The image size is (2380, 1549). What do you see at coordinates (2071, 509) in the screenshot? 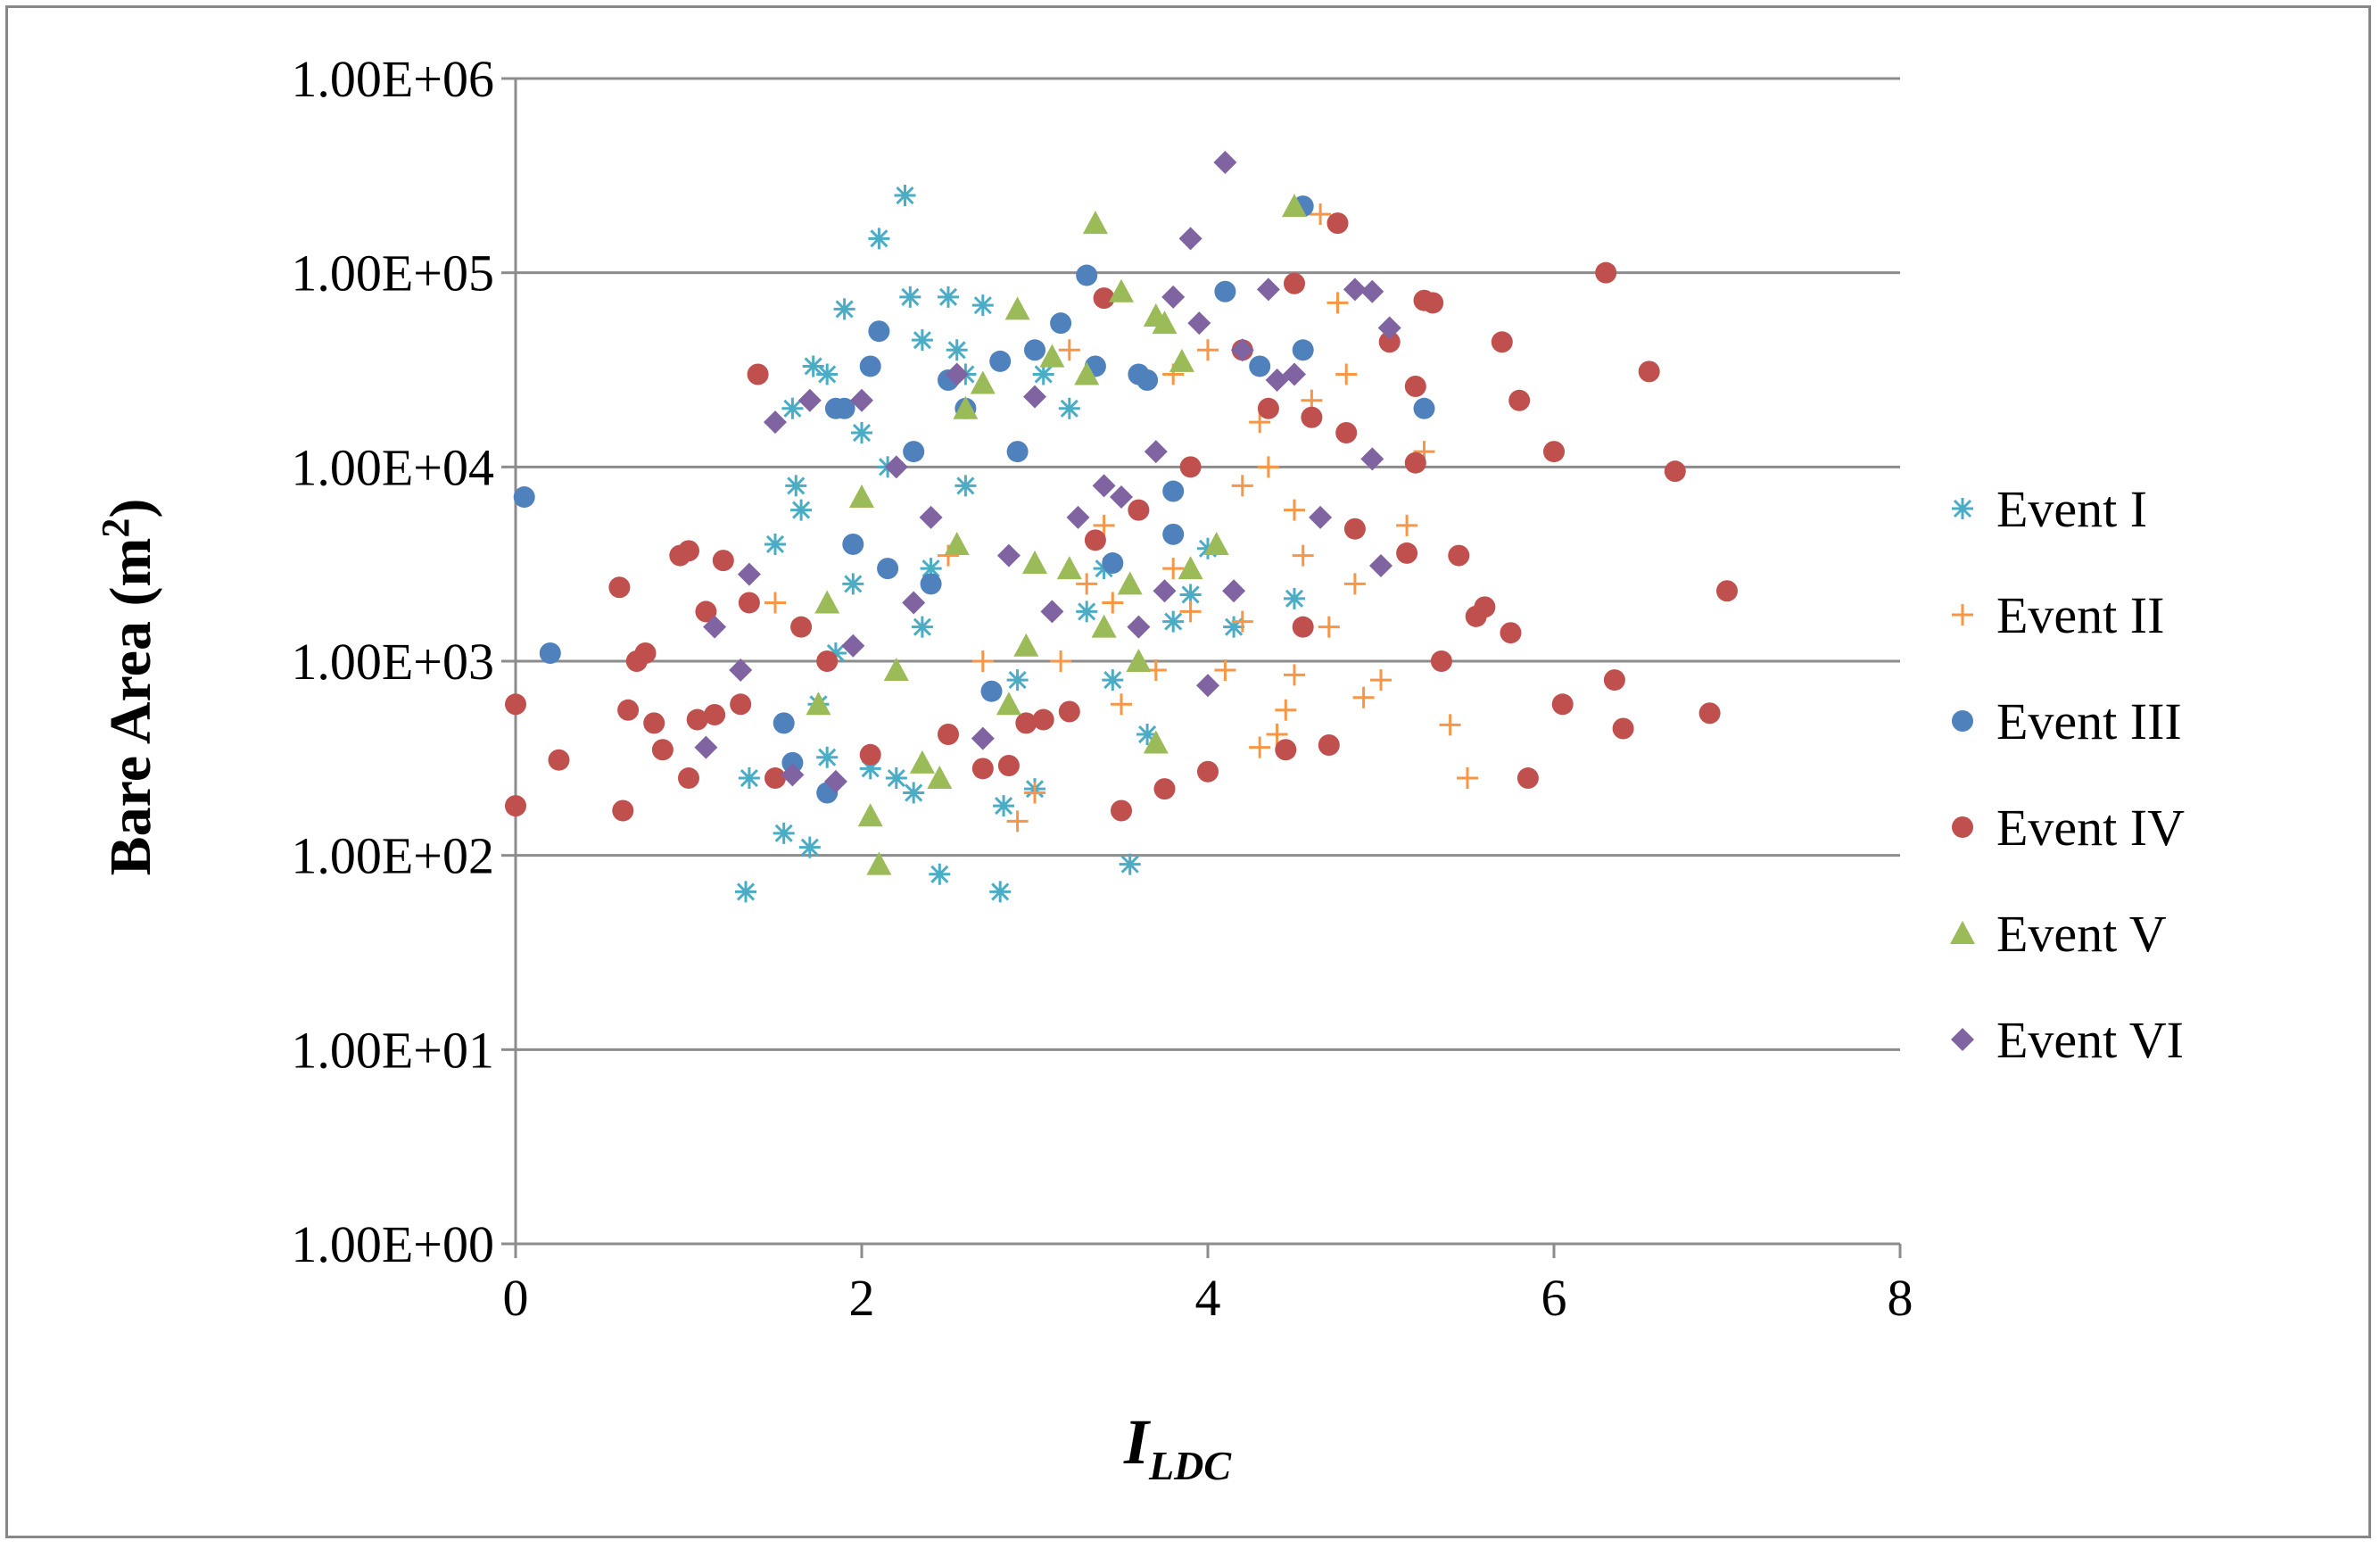
I see `legend-label: Event I` at bounding box center [2071, 509].